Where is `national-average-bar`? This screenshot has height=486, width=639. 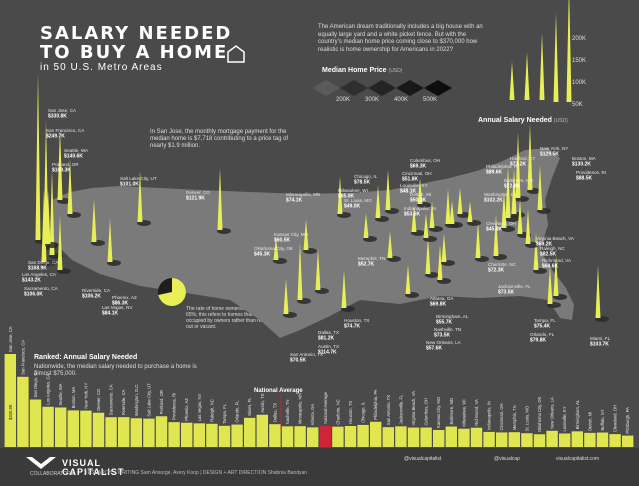 national-average-bar is located at coordinates (325, 436).